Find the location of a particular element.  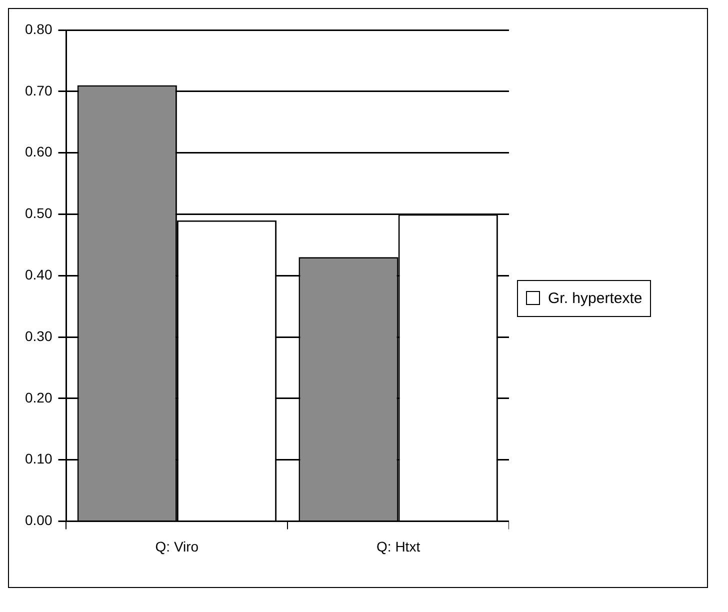

y-tick-label: 0.10 is located at coordinates (38, 458).